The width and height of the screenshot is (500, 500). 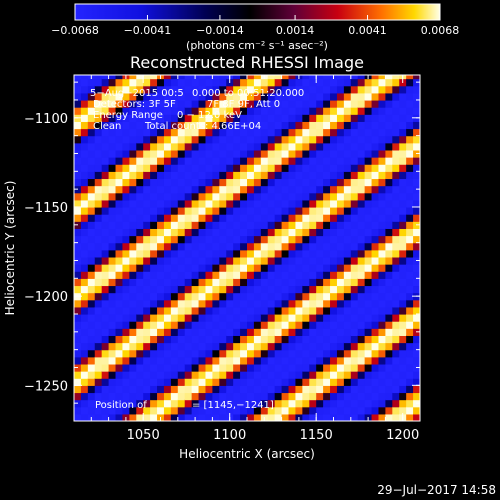 I want to click on x-axis-label: Heliocentric X (arcsec), so click(x=247, y=454).